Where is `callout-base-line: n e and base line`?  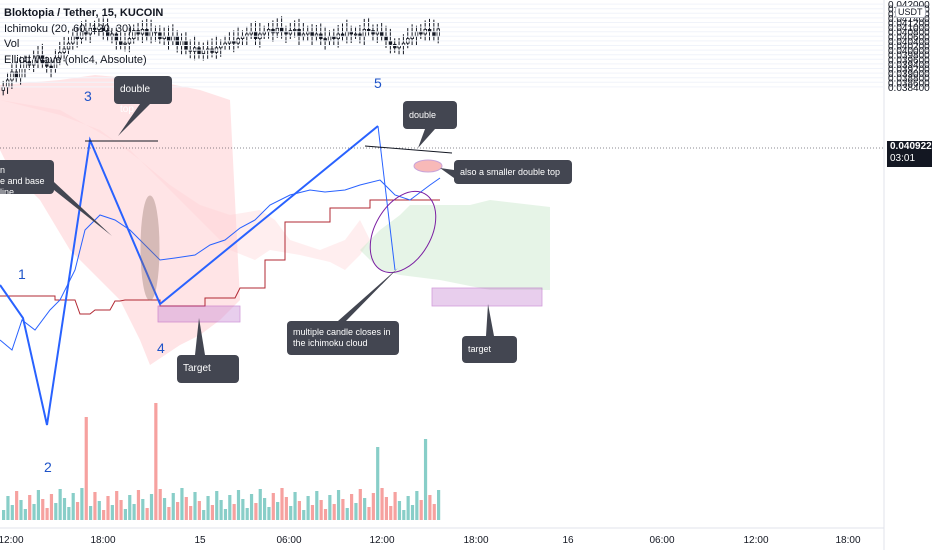
callout-base-line: n e and base line is located at coordinates (27, 178).